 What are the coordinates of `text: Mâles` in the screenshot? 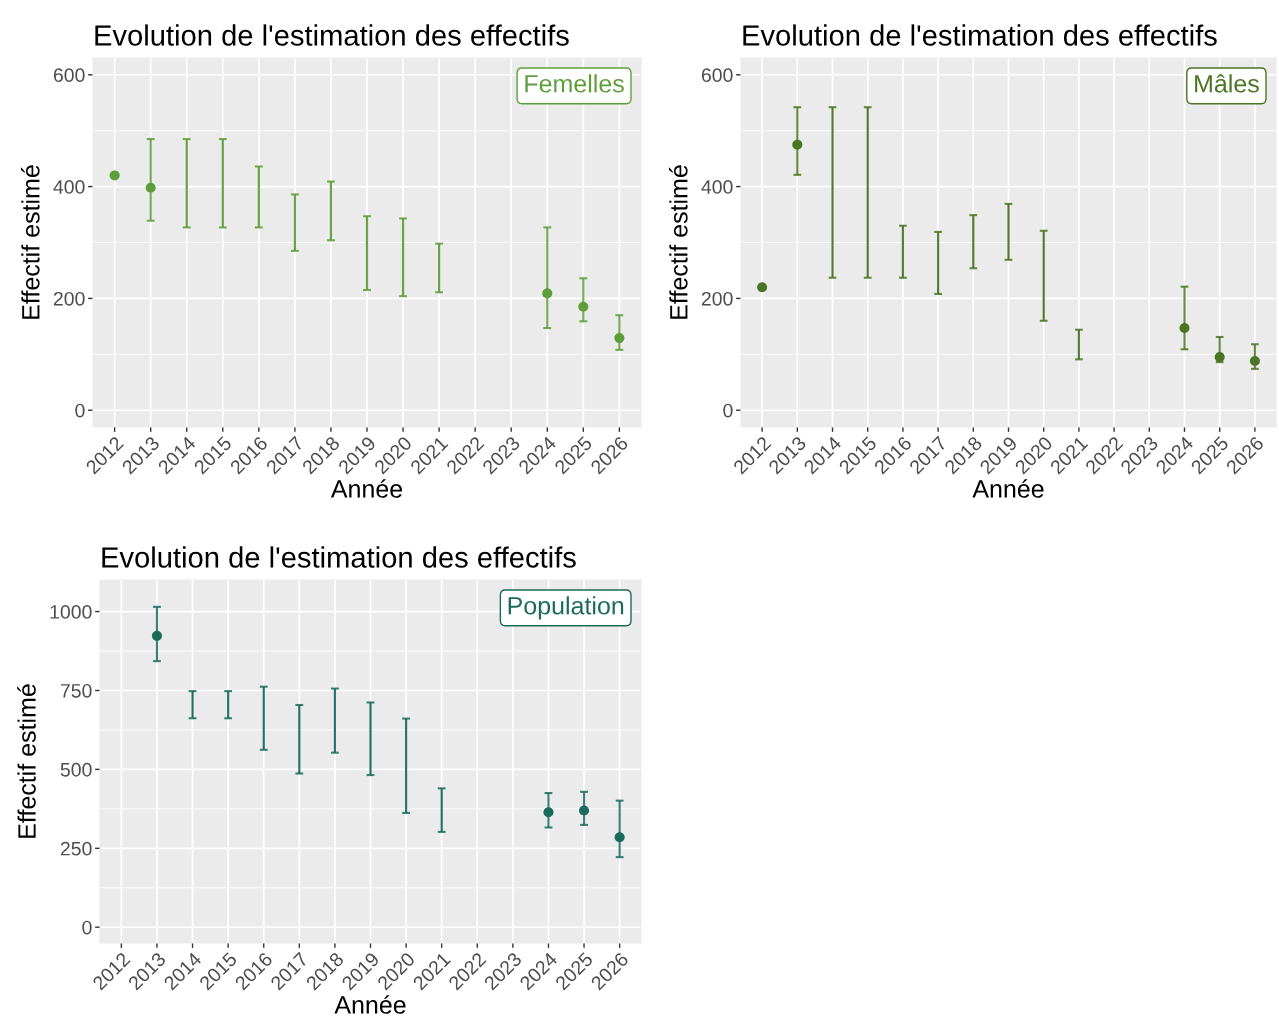 It's located at (1227, 83).